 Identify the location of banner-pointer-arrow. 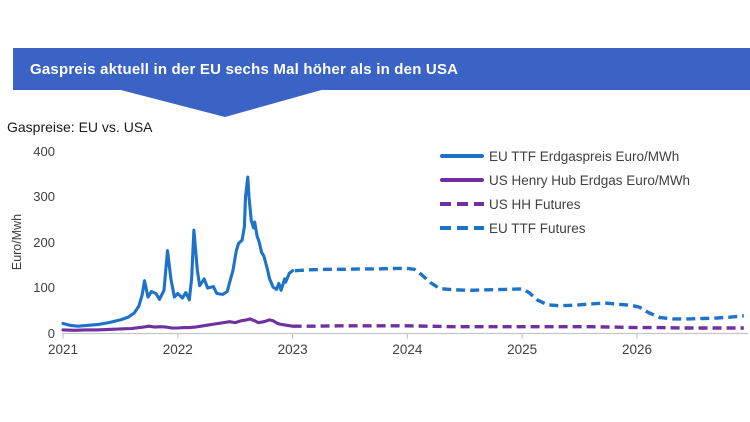
(221, 103).